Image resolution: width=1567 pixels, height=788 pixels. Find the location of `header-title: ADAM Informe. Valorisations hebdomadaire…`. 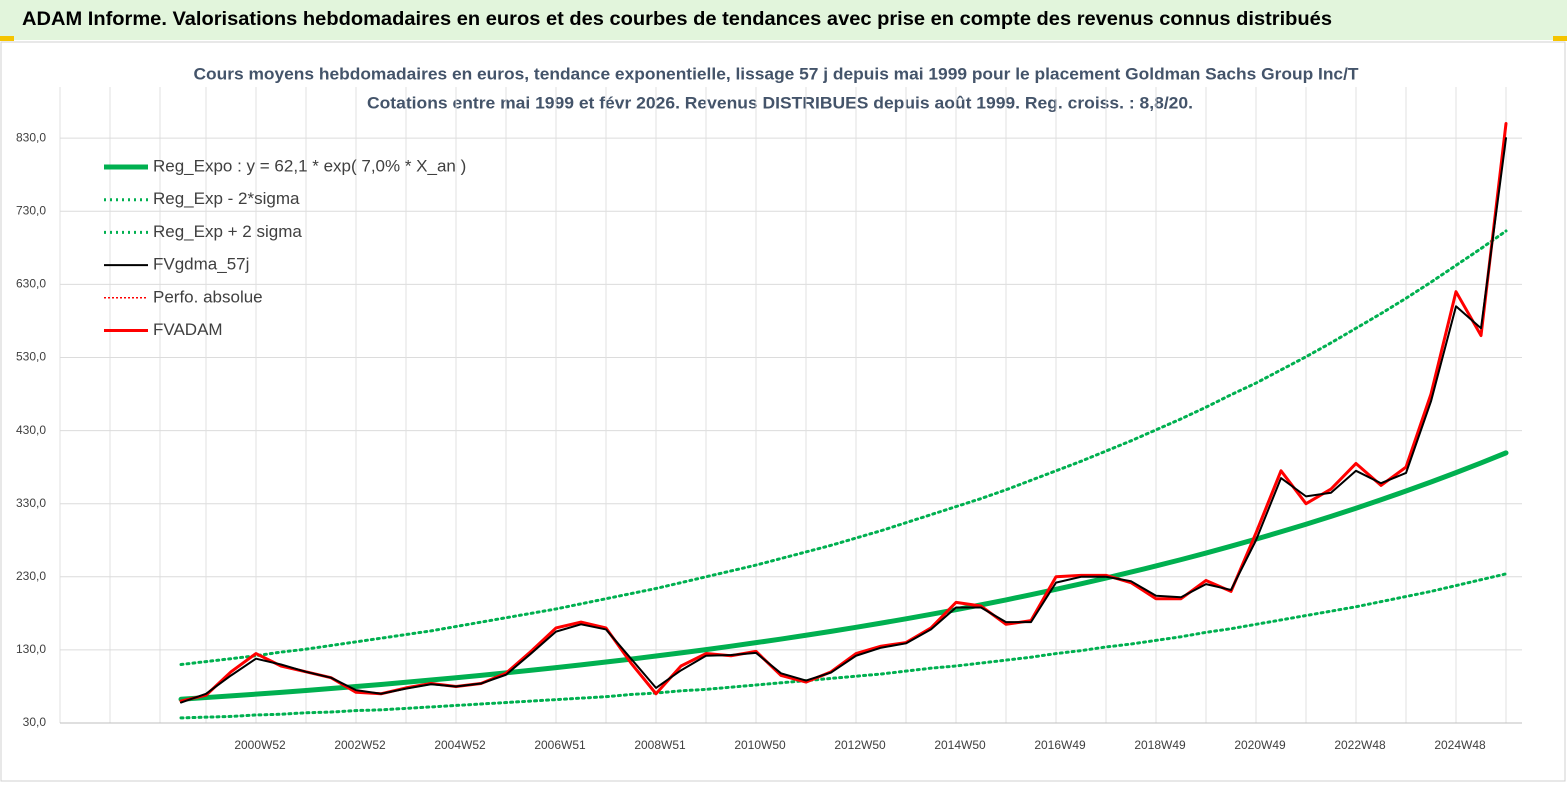

header-title: ADAM Informe. Valorisations hebdomadaire… is located at coordinates (677, 19).